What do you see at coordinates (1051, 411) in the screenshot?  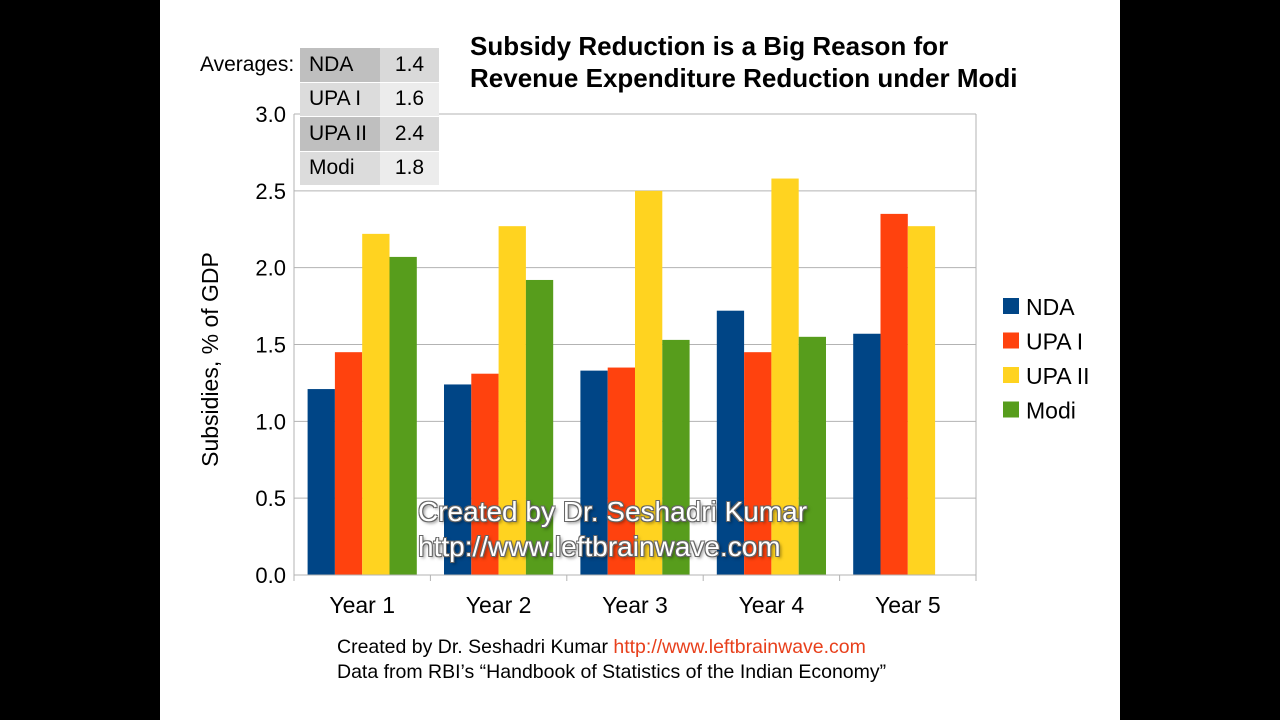 I see `legend-label: Modi` at bounding box center [1051, 411].